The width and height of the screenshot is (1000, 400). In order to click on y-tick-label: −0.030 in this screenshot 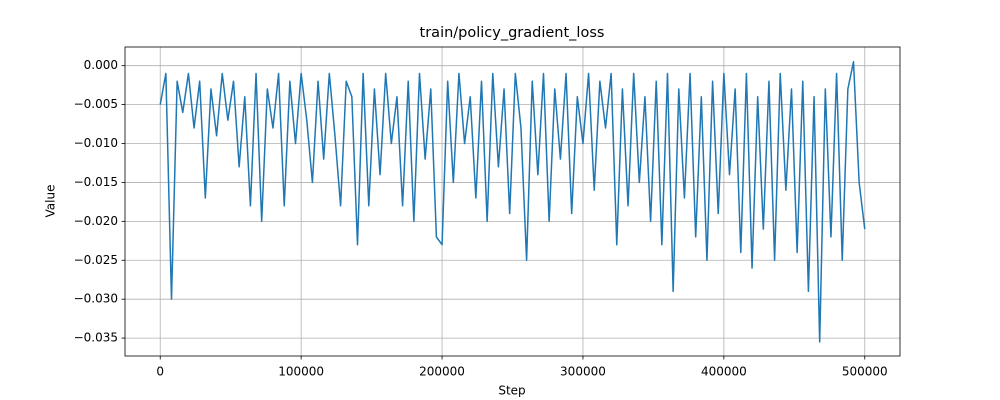, I will do `click(96, 299)`.